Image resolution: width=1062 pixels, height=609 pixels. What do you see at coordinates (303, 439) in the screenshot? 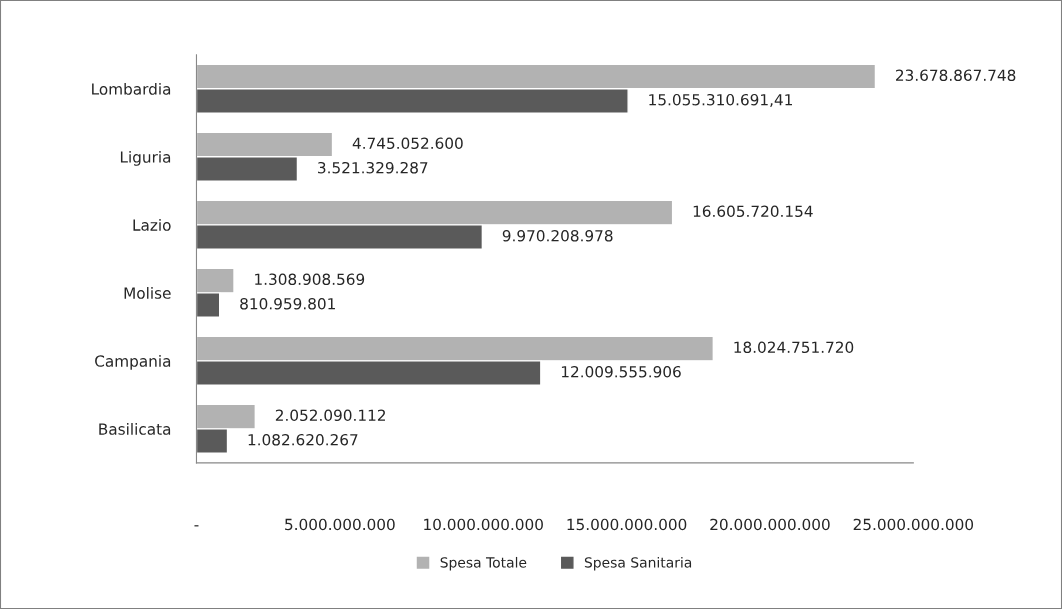
I see `data-label: 1.082.620.267` at bounding box center [303, 439].